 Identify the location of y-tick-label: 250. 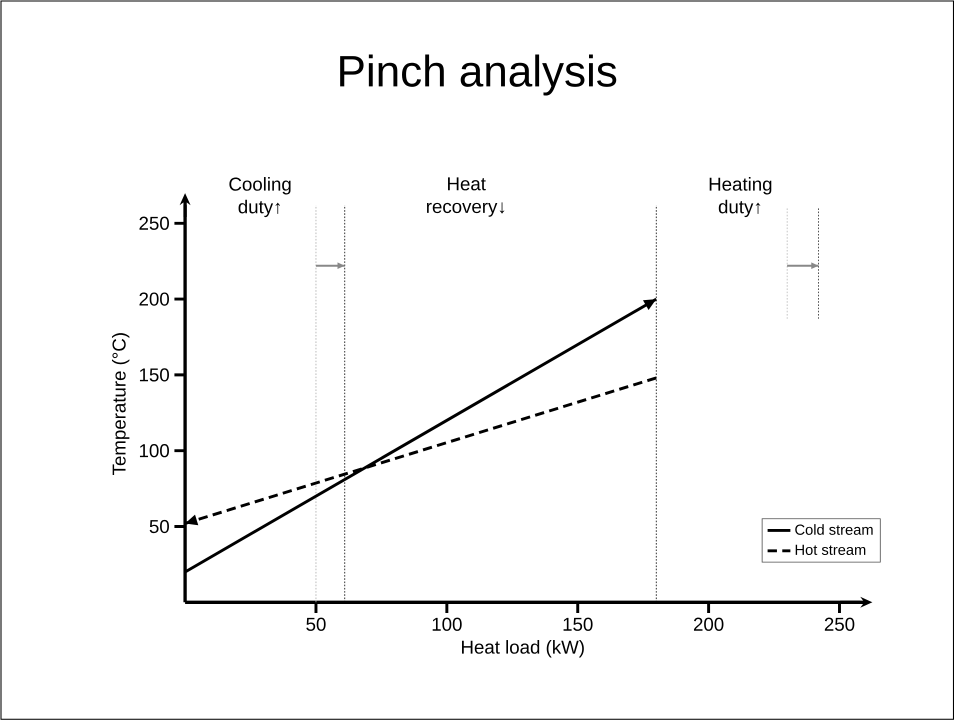
(154, 223).